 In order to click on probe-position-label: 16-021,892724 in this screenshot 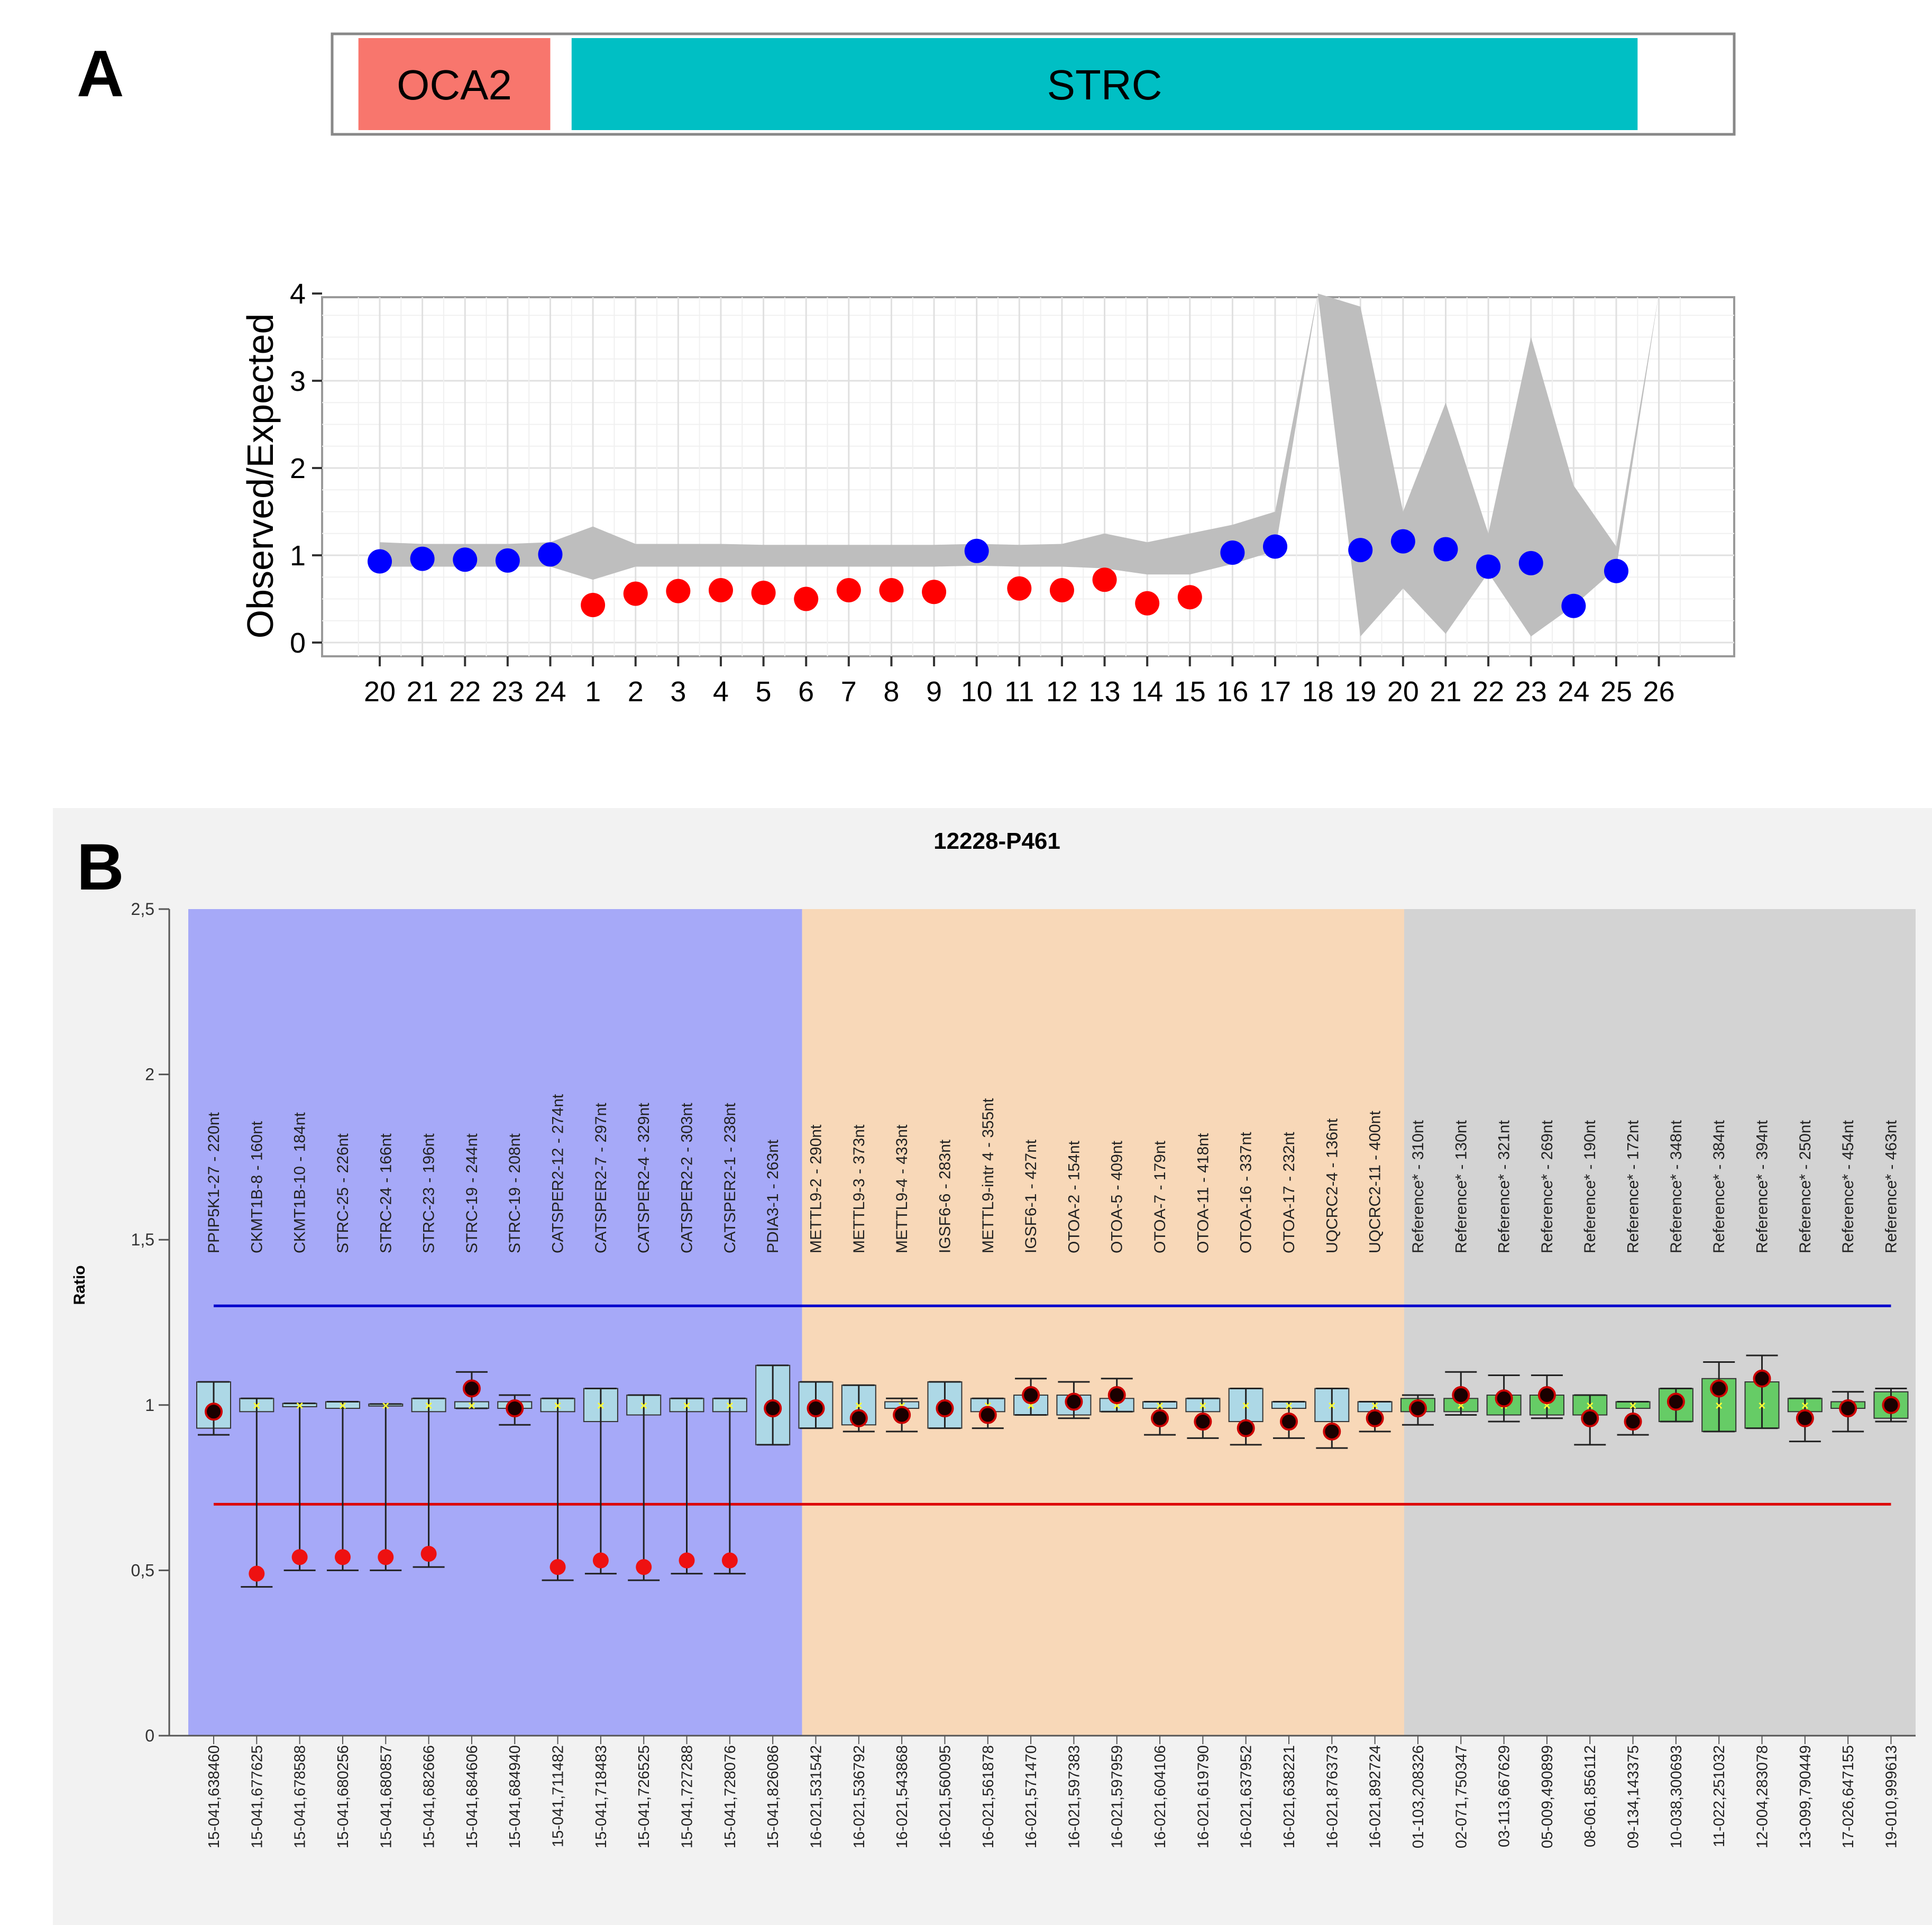, I will do `click(1376, 1796)`.